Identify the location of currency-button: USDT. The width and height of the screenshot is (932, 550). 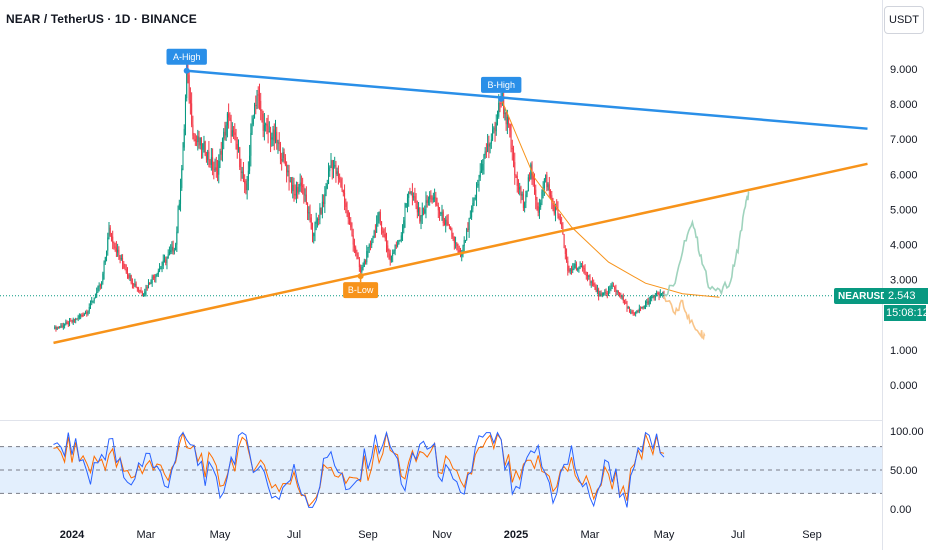
(904, 20).